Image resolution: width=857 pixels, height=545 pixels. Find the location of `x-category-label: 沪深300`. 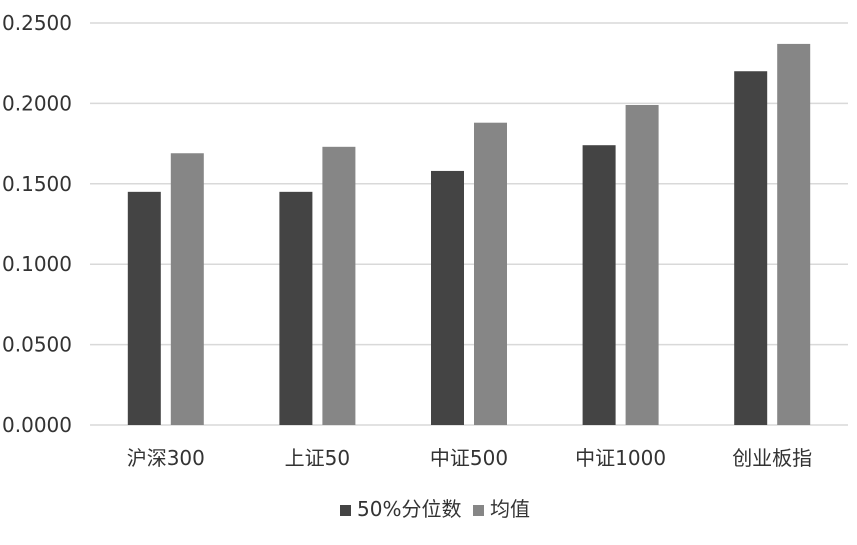

x-category-label: 沪深300 is located at coordinates (166, 458).